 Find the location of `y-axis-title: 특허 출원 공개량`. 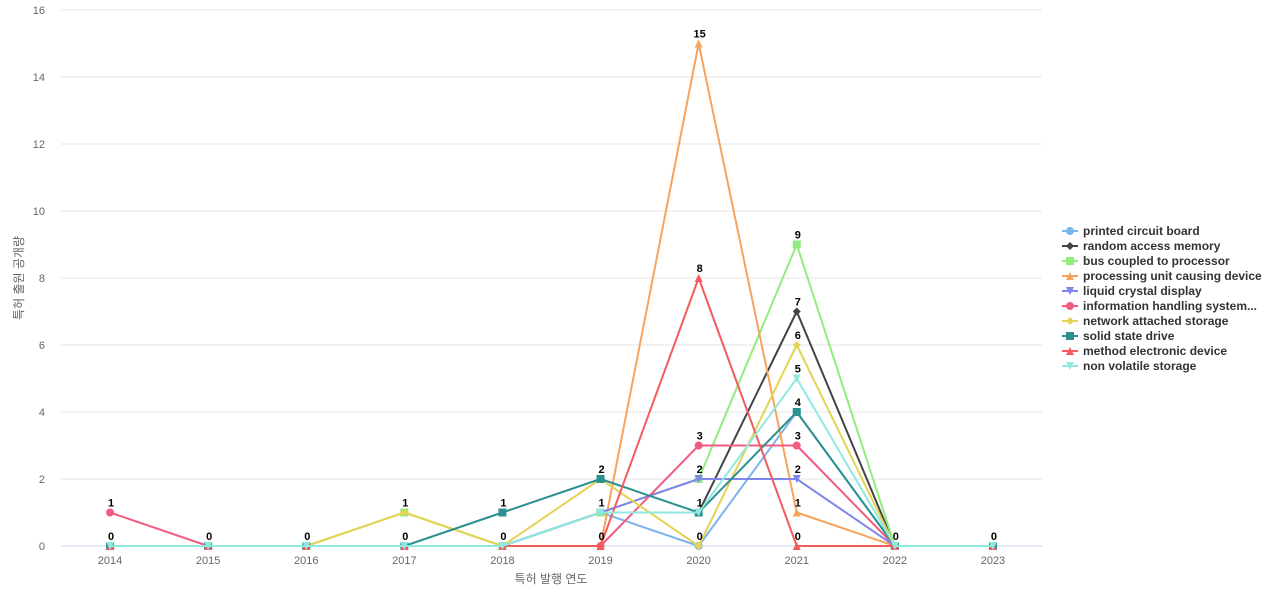

y-axis-title: 특허 출원 공개량 is located at coordinates (19, 278).